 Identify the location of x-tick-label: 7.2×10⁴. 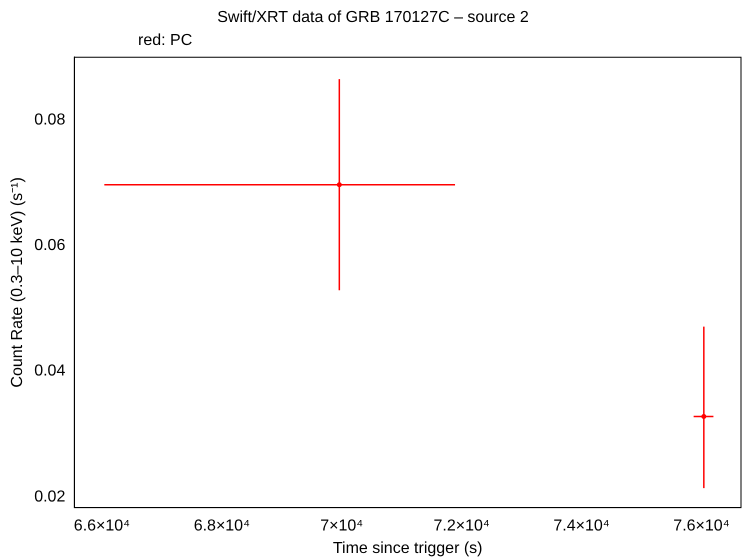
(461, 526).